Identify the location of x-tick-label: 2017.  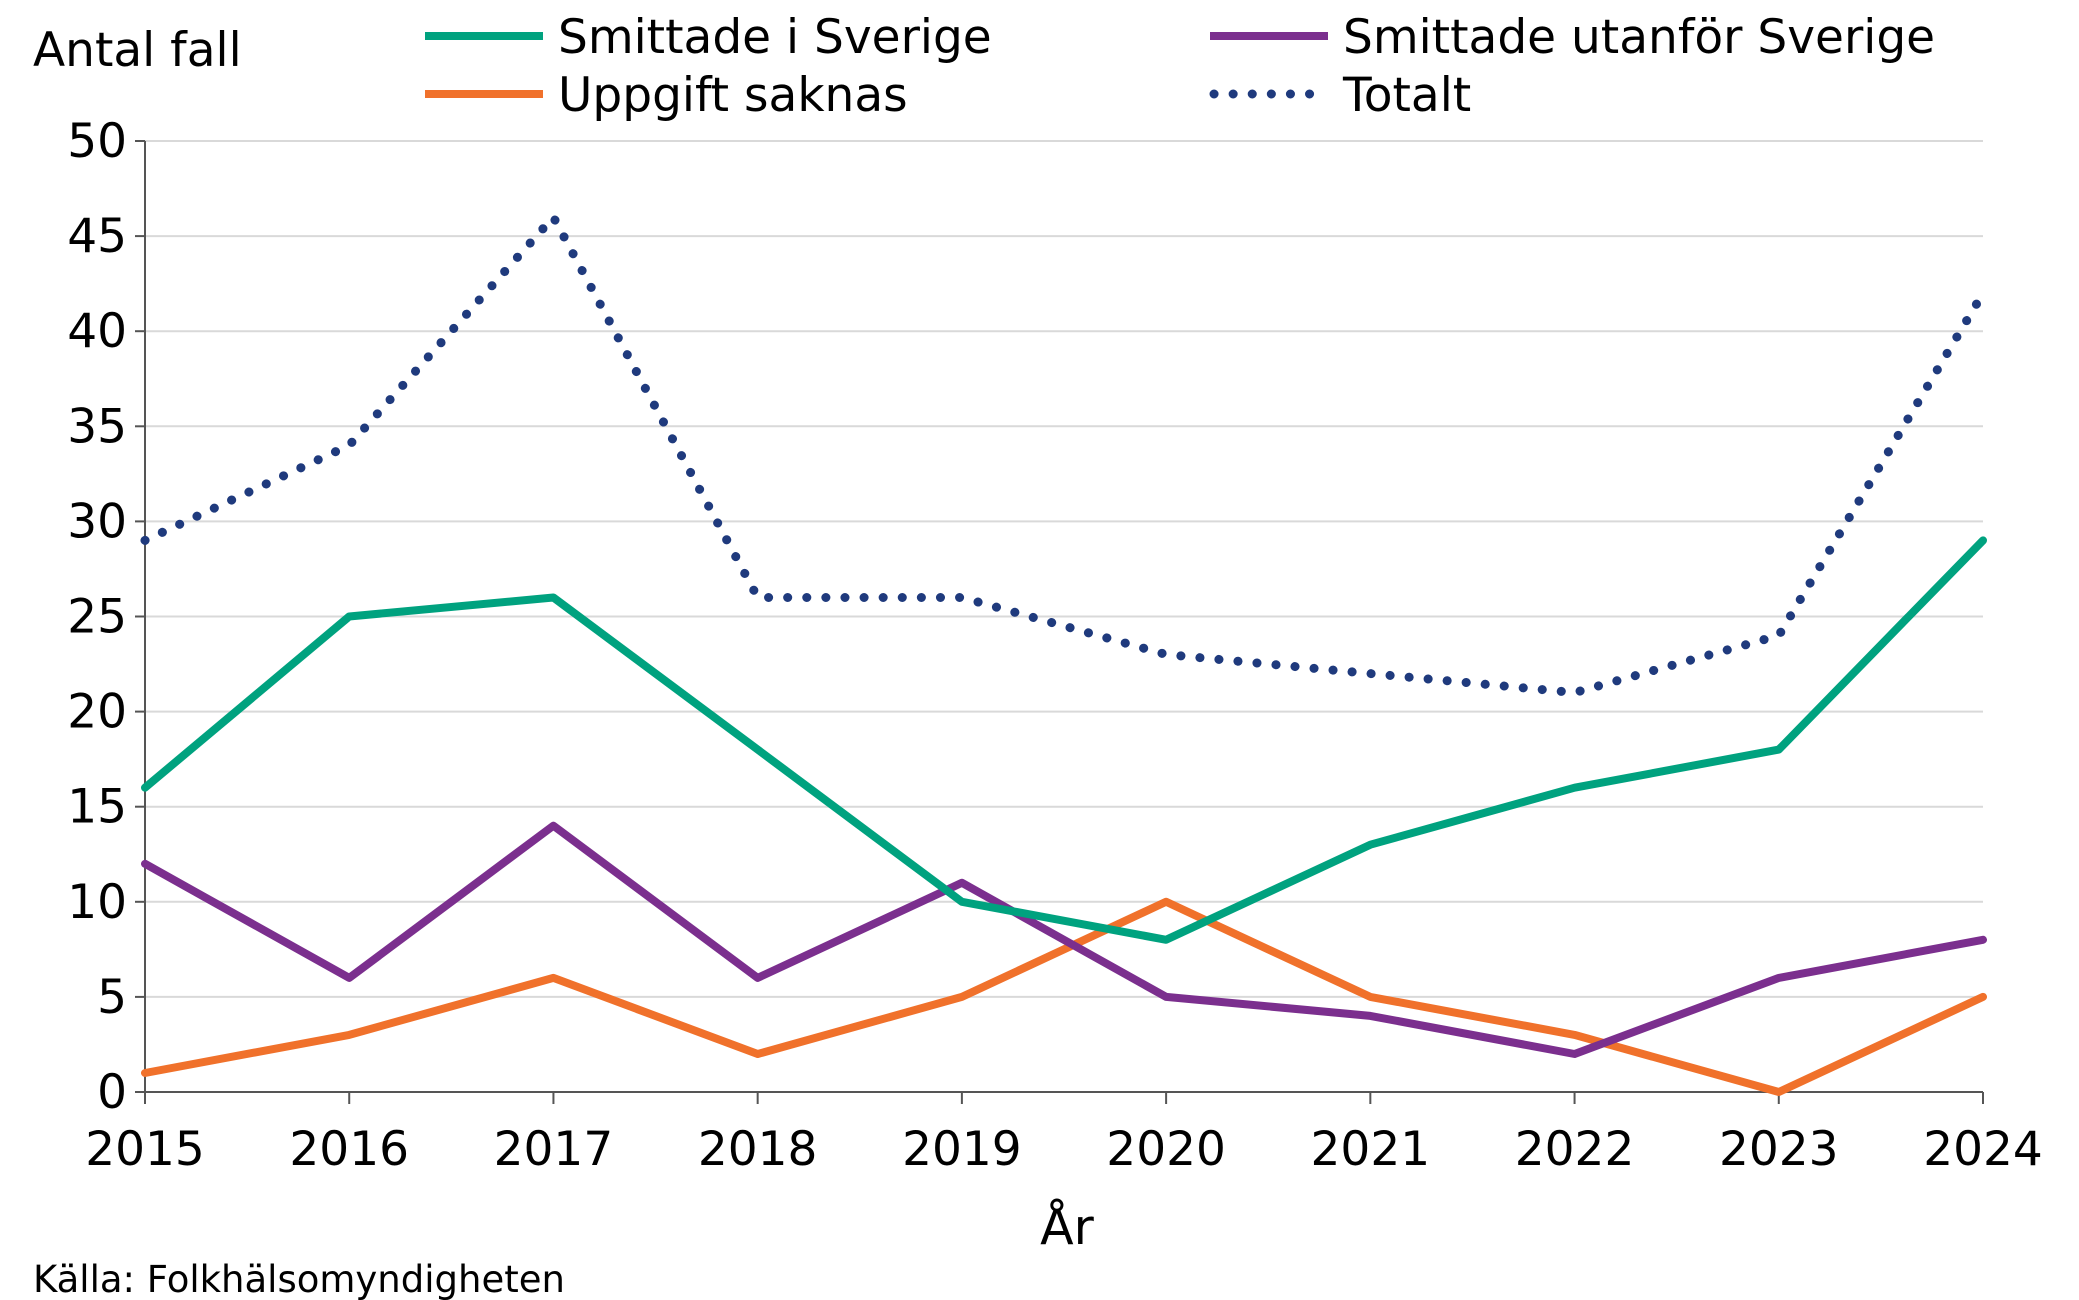
(554, 1149).